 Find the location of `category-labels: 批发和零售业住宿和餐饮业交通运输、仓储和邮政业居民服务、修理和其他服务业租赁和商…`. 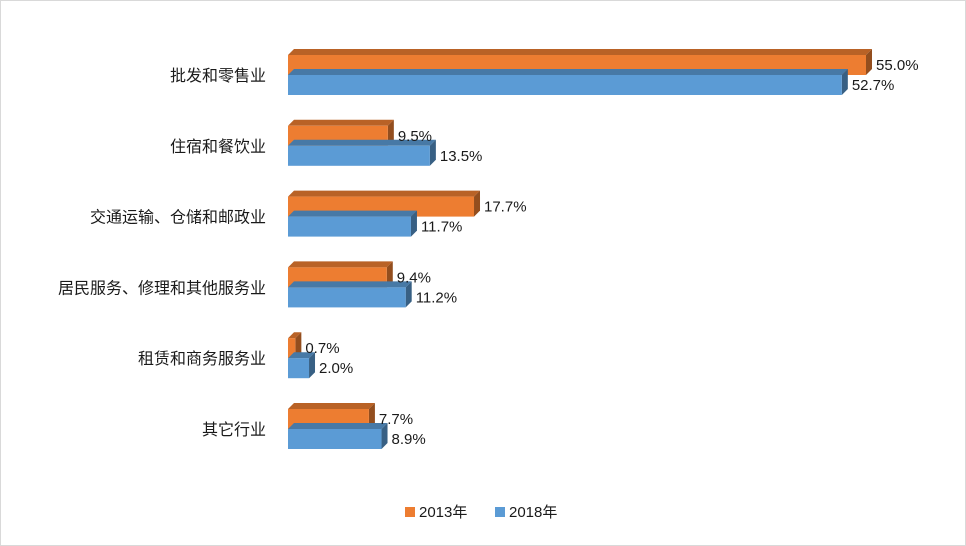

category-labels: 批发和零售业住宿和餐饮业交通运输、仓储和邮政业居民服务、修理和其他服务业租赁和商… is located at coordinates (162, 252).